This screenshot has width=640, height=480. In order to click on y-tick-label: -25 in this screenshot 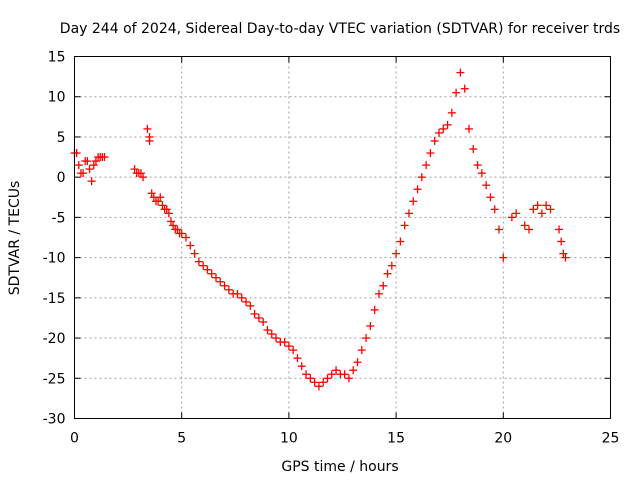, I will do `click(54, 379)`.